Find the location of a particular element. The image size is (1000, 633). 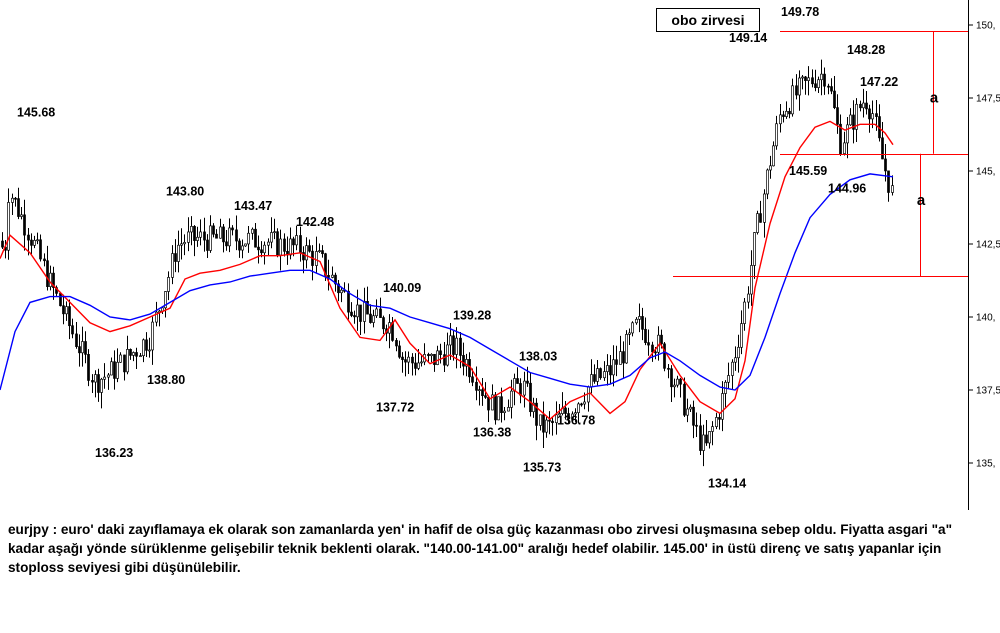

price-annotation: 144.96 is located at coordinates (847, 189).